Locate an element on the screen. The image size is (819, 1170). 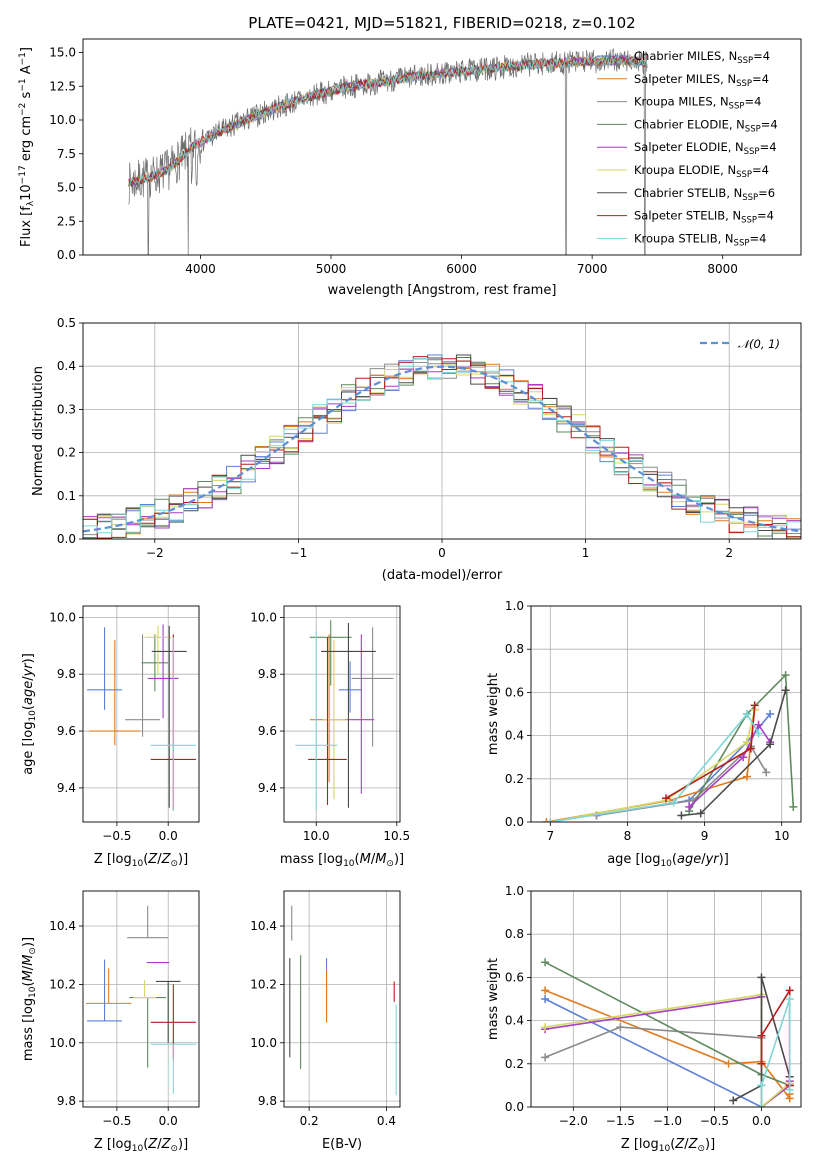
legend-label-main: Chabrier MILES, N is located at coordinates (685, 56).